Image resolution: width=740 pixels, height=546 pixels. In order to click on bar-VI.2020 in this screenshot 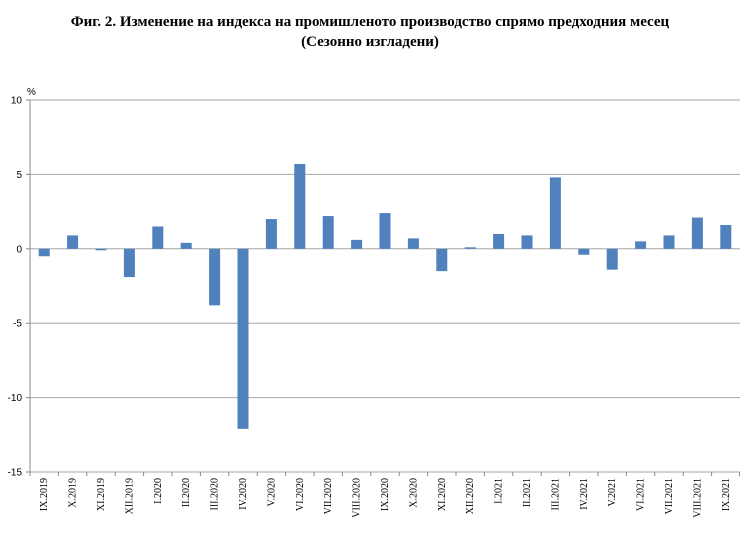, I will do `click(300, 206)`.